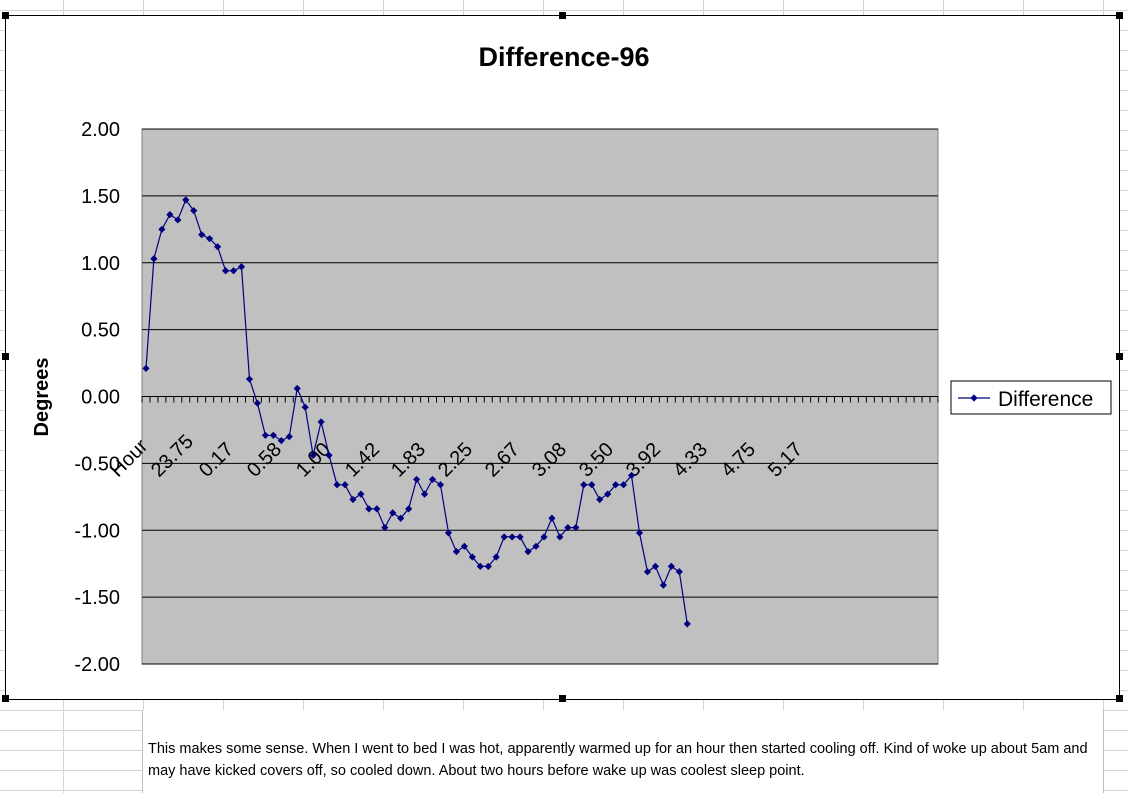 The image size is (1128, 793). What do you see at coordinates (100, 130) in the screenshot?
I see `y-tick-label: 2.00` at bounding box center [100, 130].